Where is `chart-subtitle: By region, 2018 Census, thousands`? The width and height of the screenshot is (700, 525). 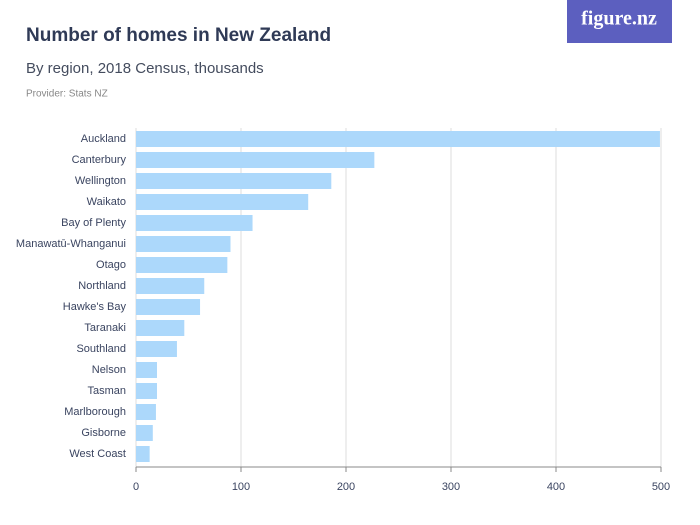 chart-subtitle: By region, 2018 Census, thousands is located at coordinates (145, 68).